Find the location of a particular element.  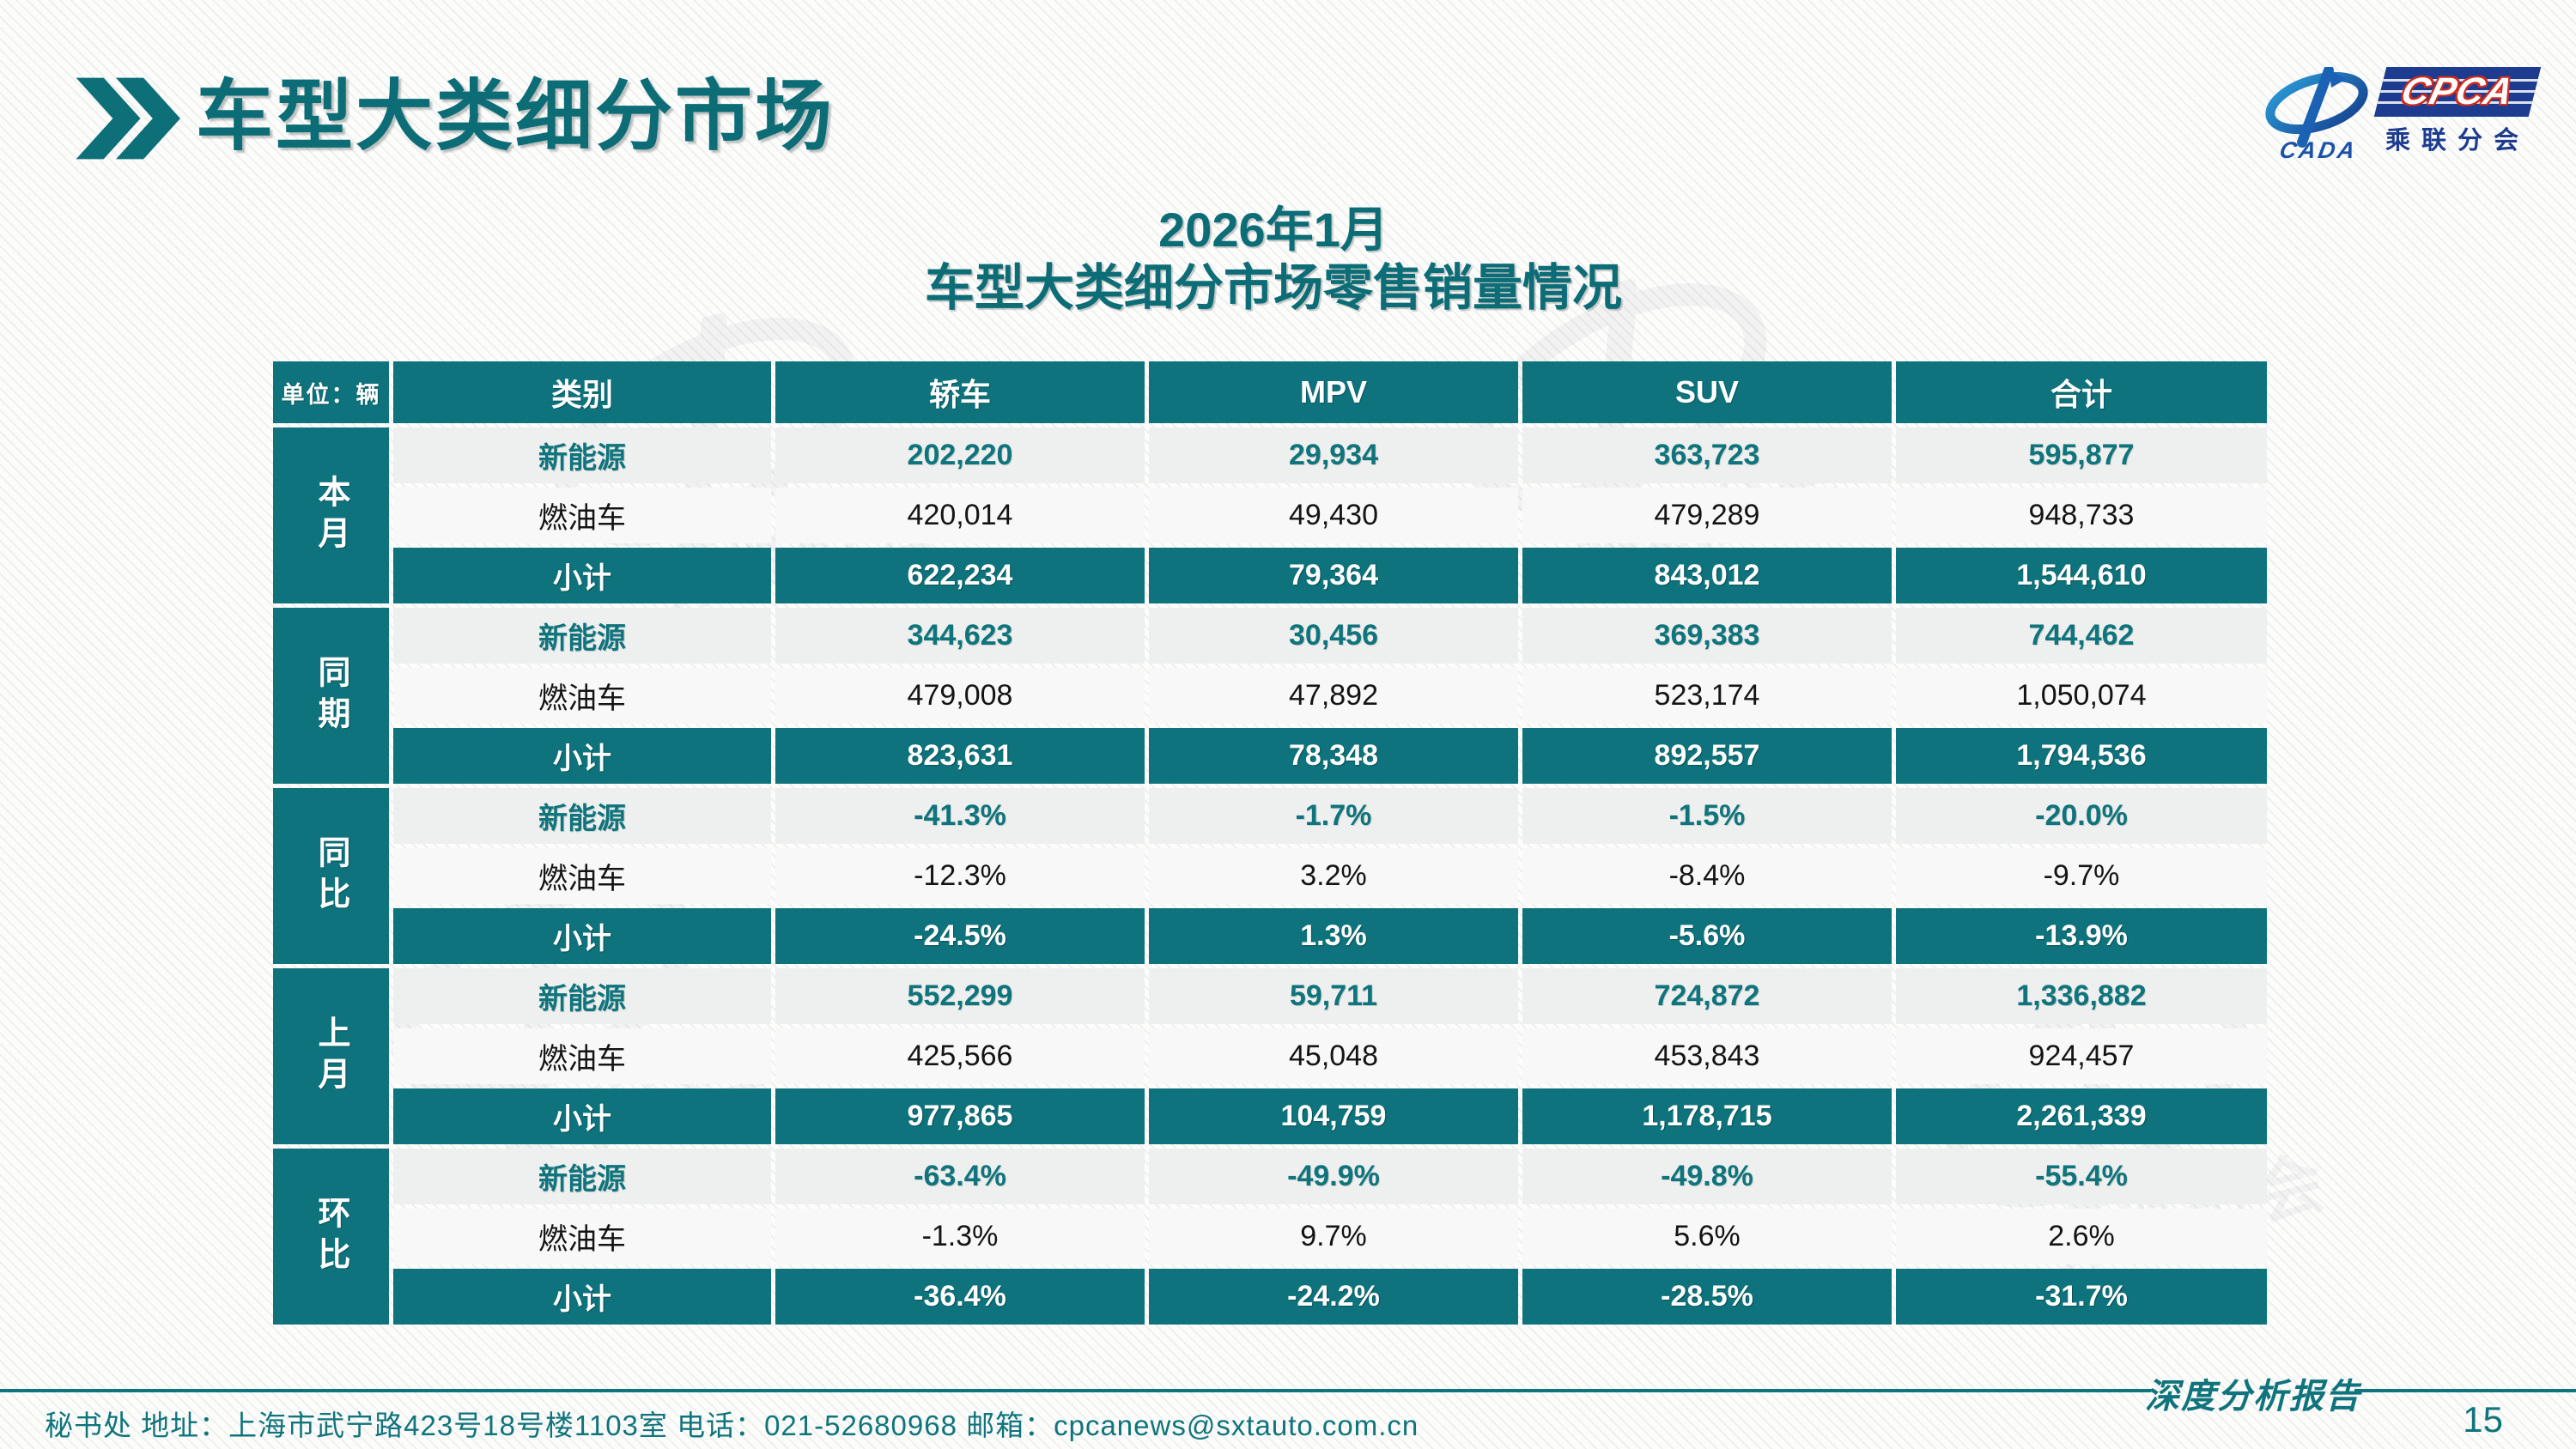

value-cell: -1.7% is located at coordinates (1334, 816).